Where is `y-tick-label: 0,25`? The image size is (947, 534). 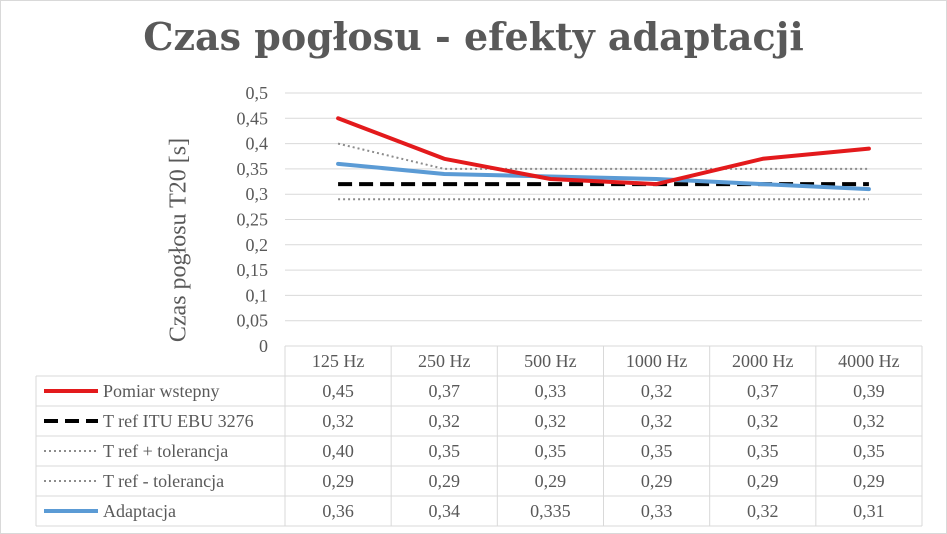 y-tick-label: 0,25 is located at coordinates (253, 220).